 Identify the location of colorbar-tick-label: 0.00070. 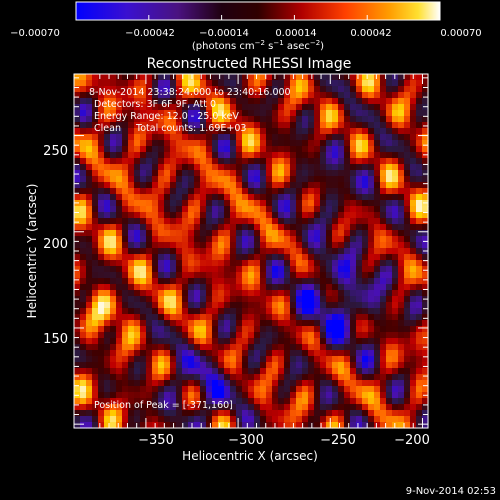
(460, 33).